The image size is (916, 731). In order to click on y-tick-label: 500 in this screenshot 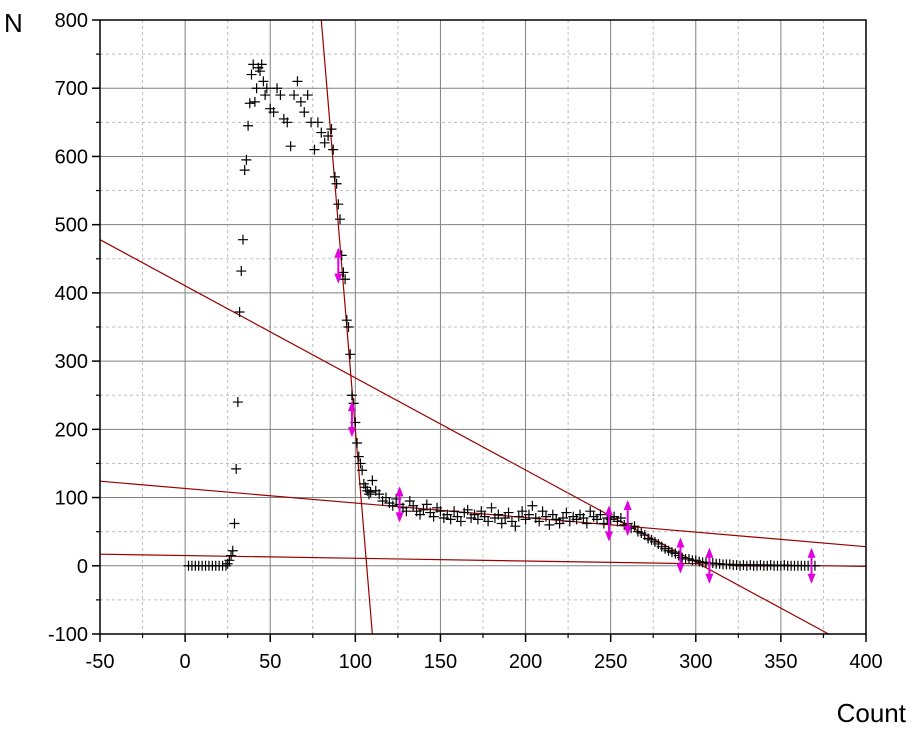, I will do `click(71, 226)`.